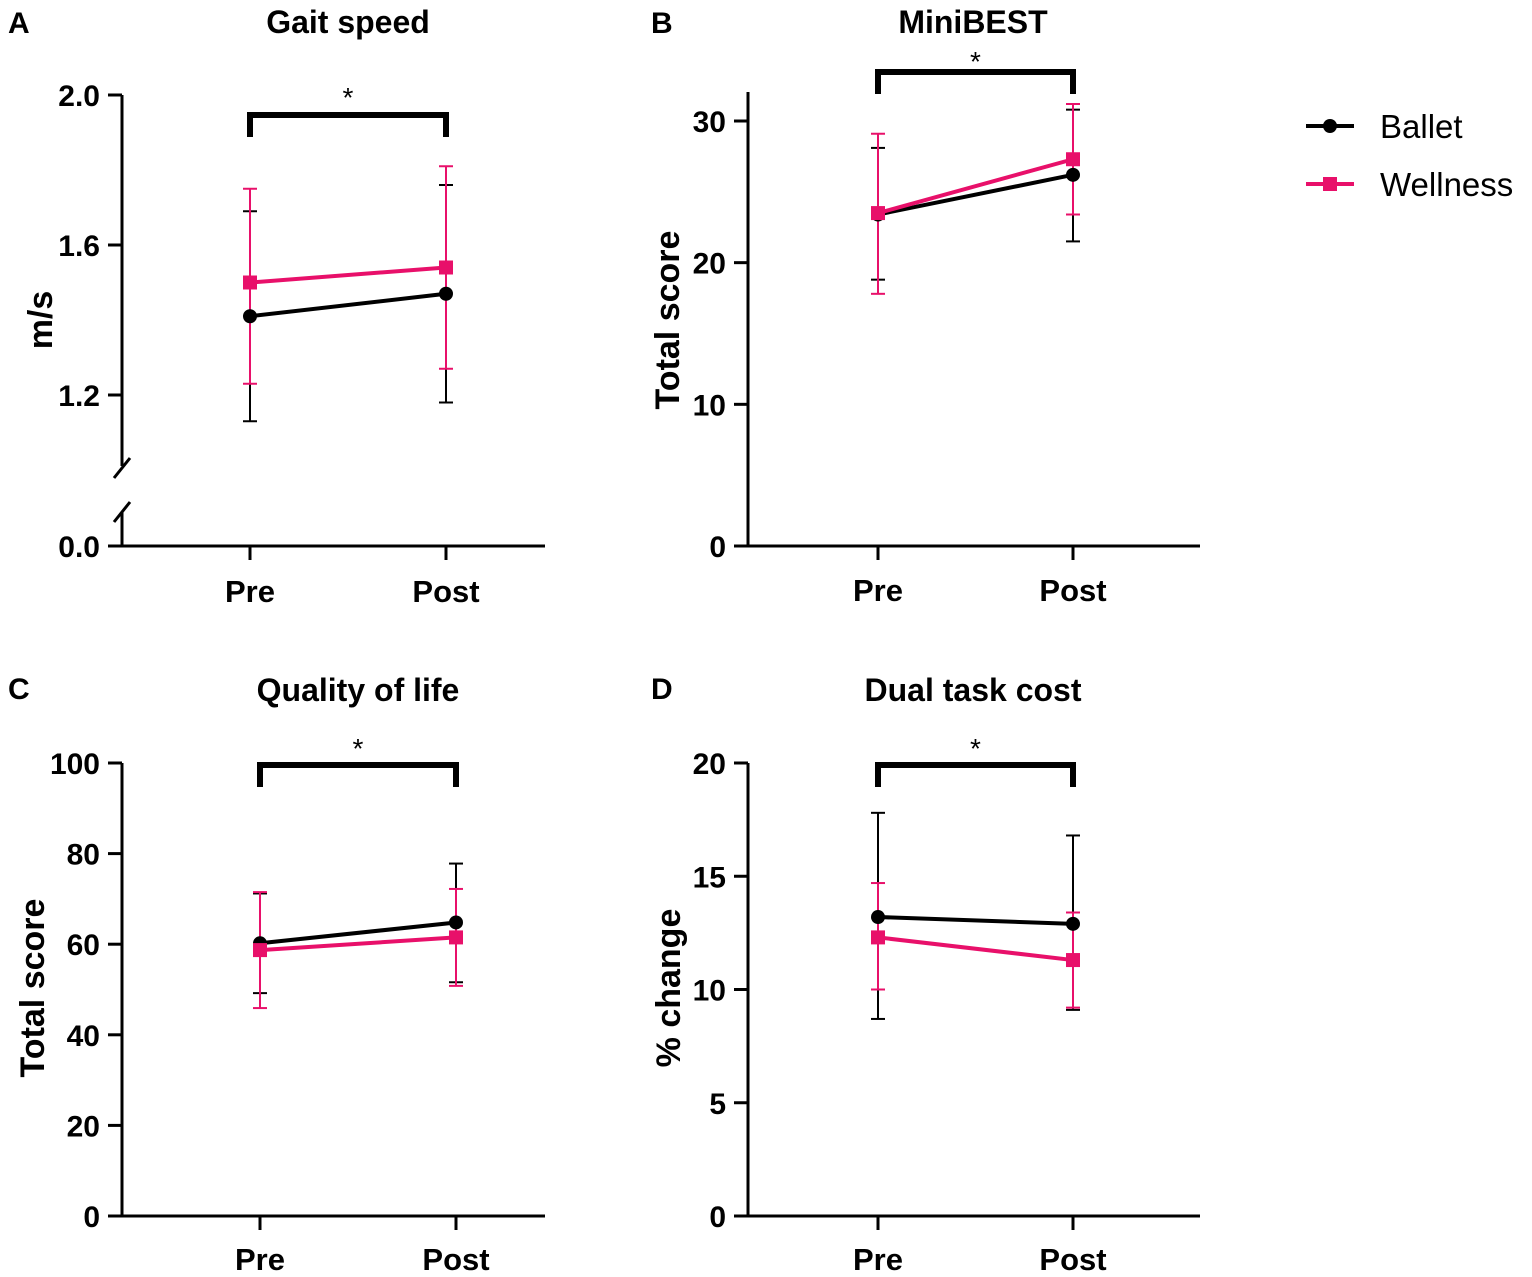  What do you see at coordinates (1421, 126) in the screenshot?
I see `legend-label-ballet: Ballet` at bounding box center [1421, 126].